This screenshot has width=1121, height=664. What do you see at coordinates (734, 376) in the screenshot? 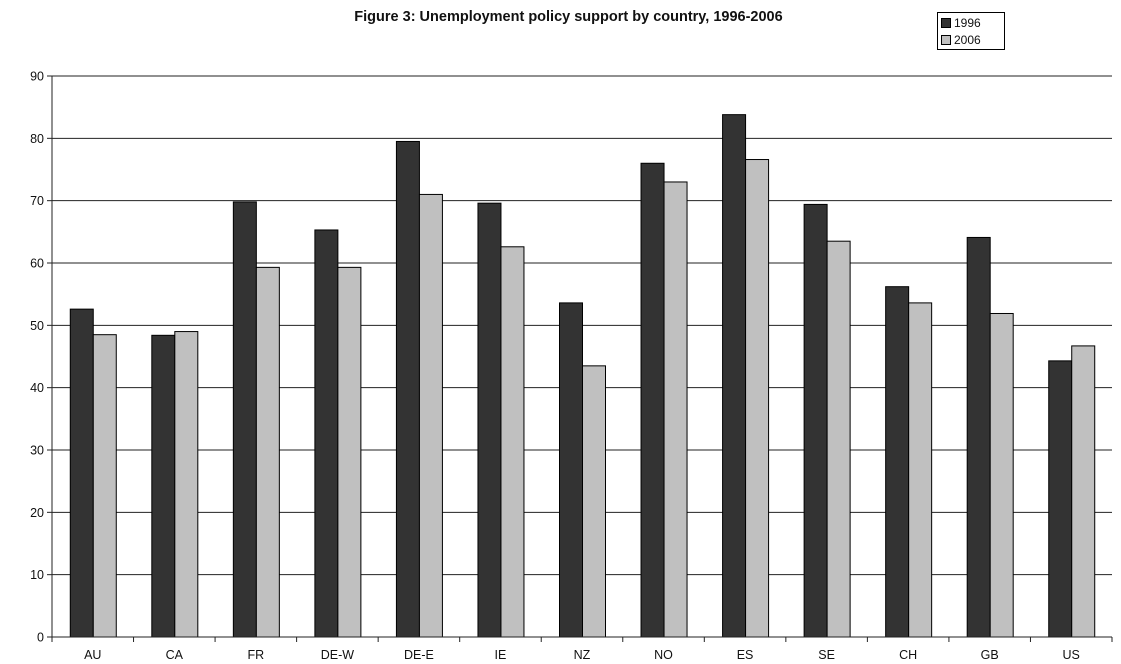
I see `bar-1996-ES` at bounding box center [734, 376].